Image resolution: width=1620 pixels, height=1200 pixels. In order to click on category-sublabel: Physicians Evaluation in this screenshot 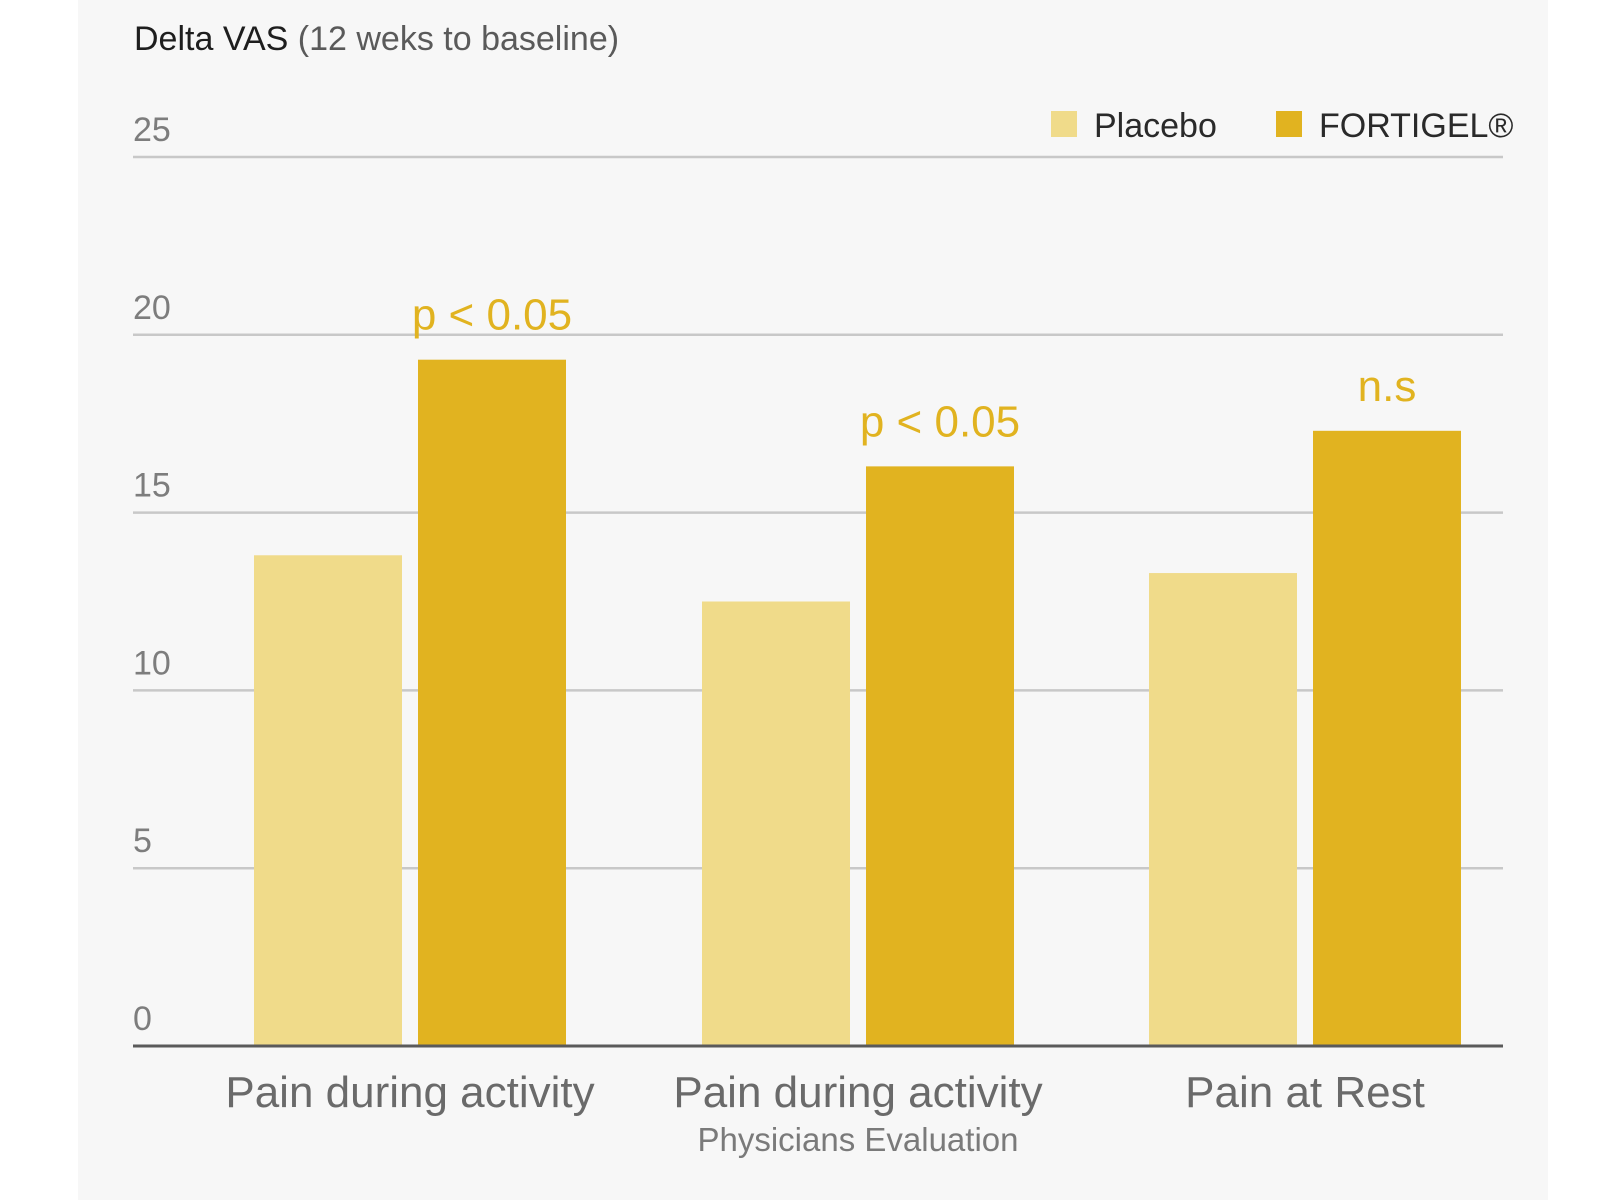, I will do `click(857, 1139)`.